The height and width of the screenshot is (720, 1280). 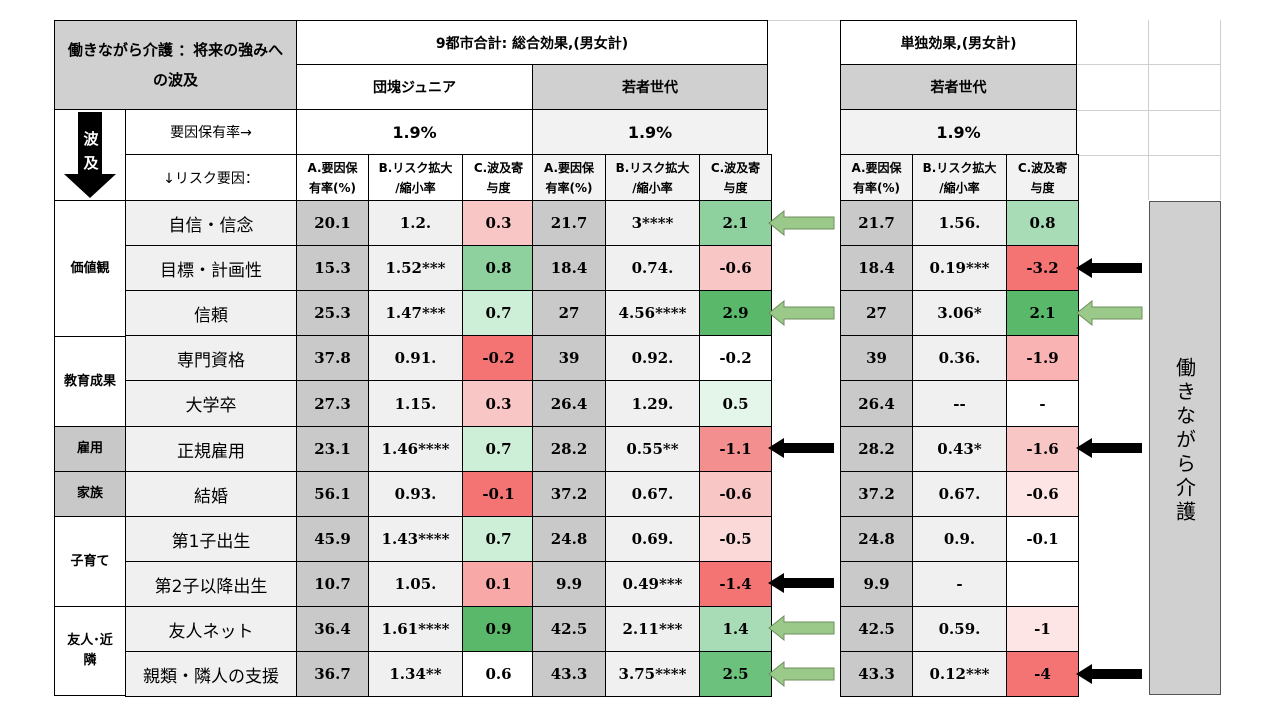 What do you see at coordinates (1042, 449) in the screenshot?
I see `contribution-cell: -1.6` at bounding box center [1042, 449].